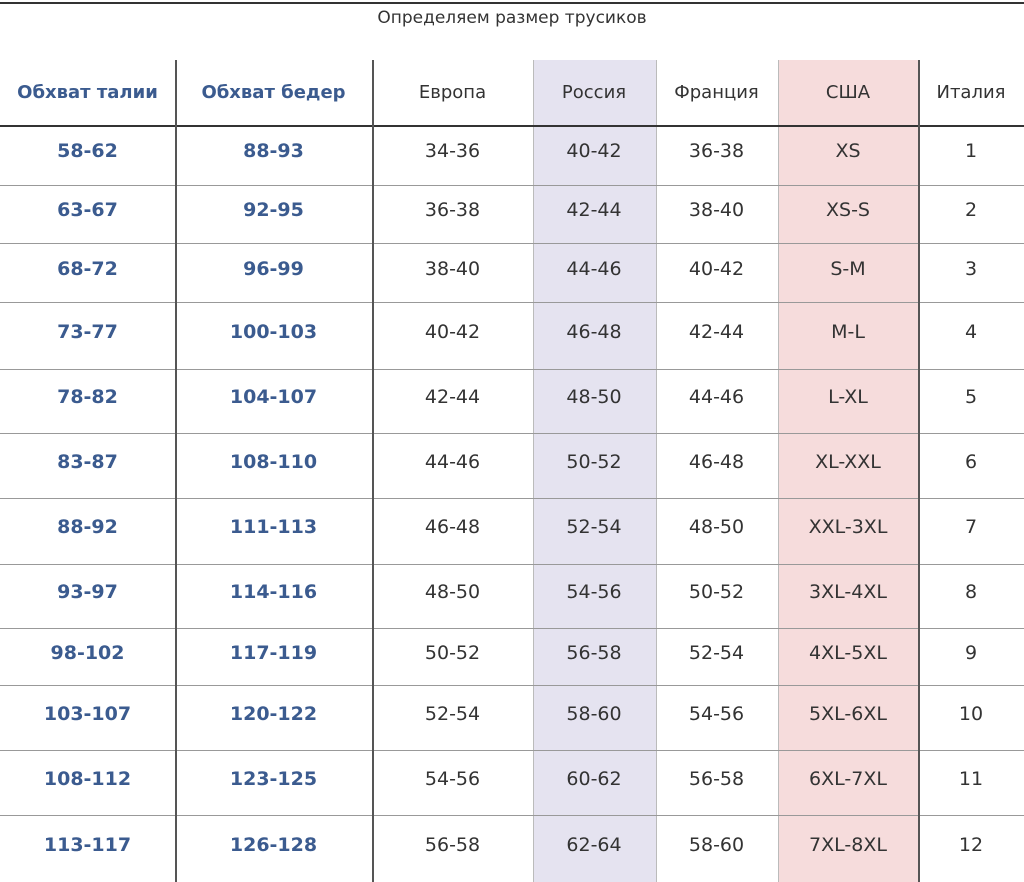  Describe the element at coordinates (848, 778) in the screenshot. I see `table-cell: 6XL-7XL` at that location.